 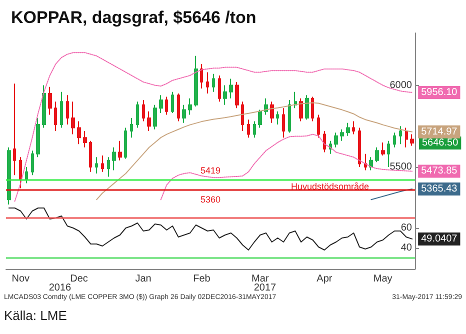 What do you see at coordinates (79, 279) in the screenshot?
I see `x-tick-label: Dec` at bounding box center [79, 279].